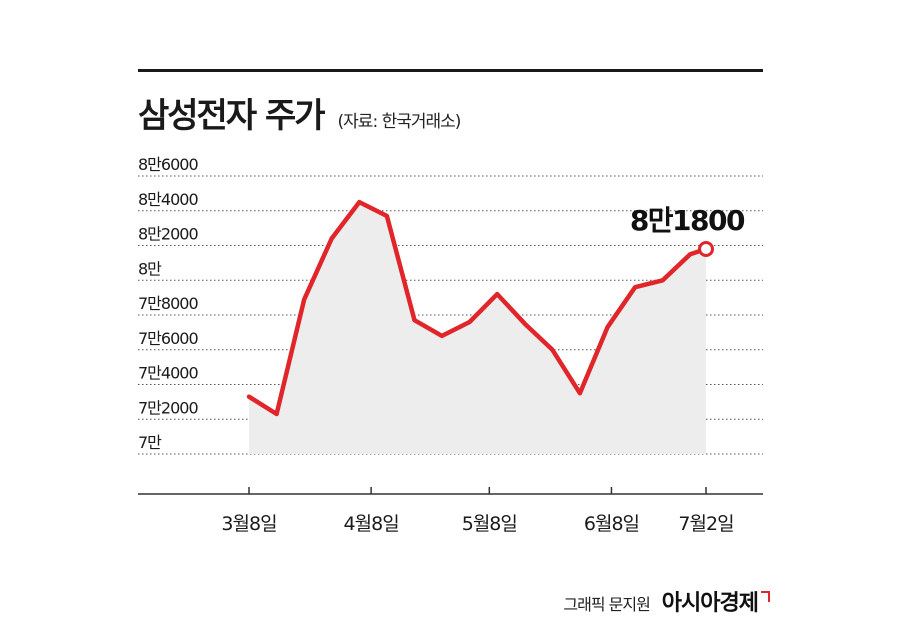 This screenshot has height=627, width=900. I want to click on y-tick-label: 8만4000, so click(168, 199).